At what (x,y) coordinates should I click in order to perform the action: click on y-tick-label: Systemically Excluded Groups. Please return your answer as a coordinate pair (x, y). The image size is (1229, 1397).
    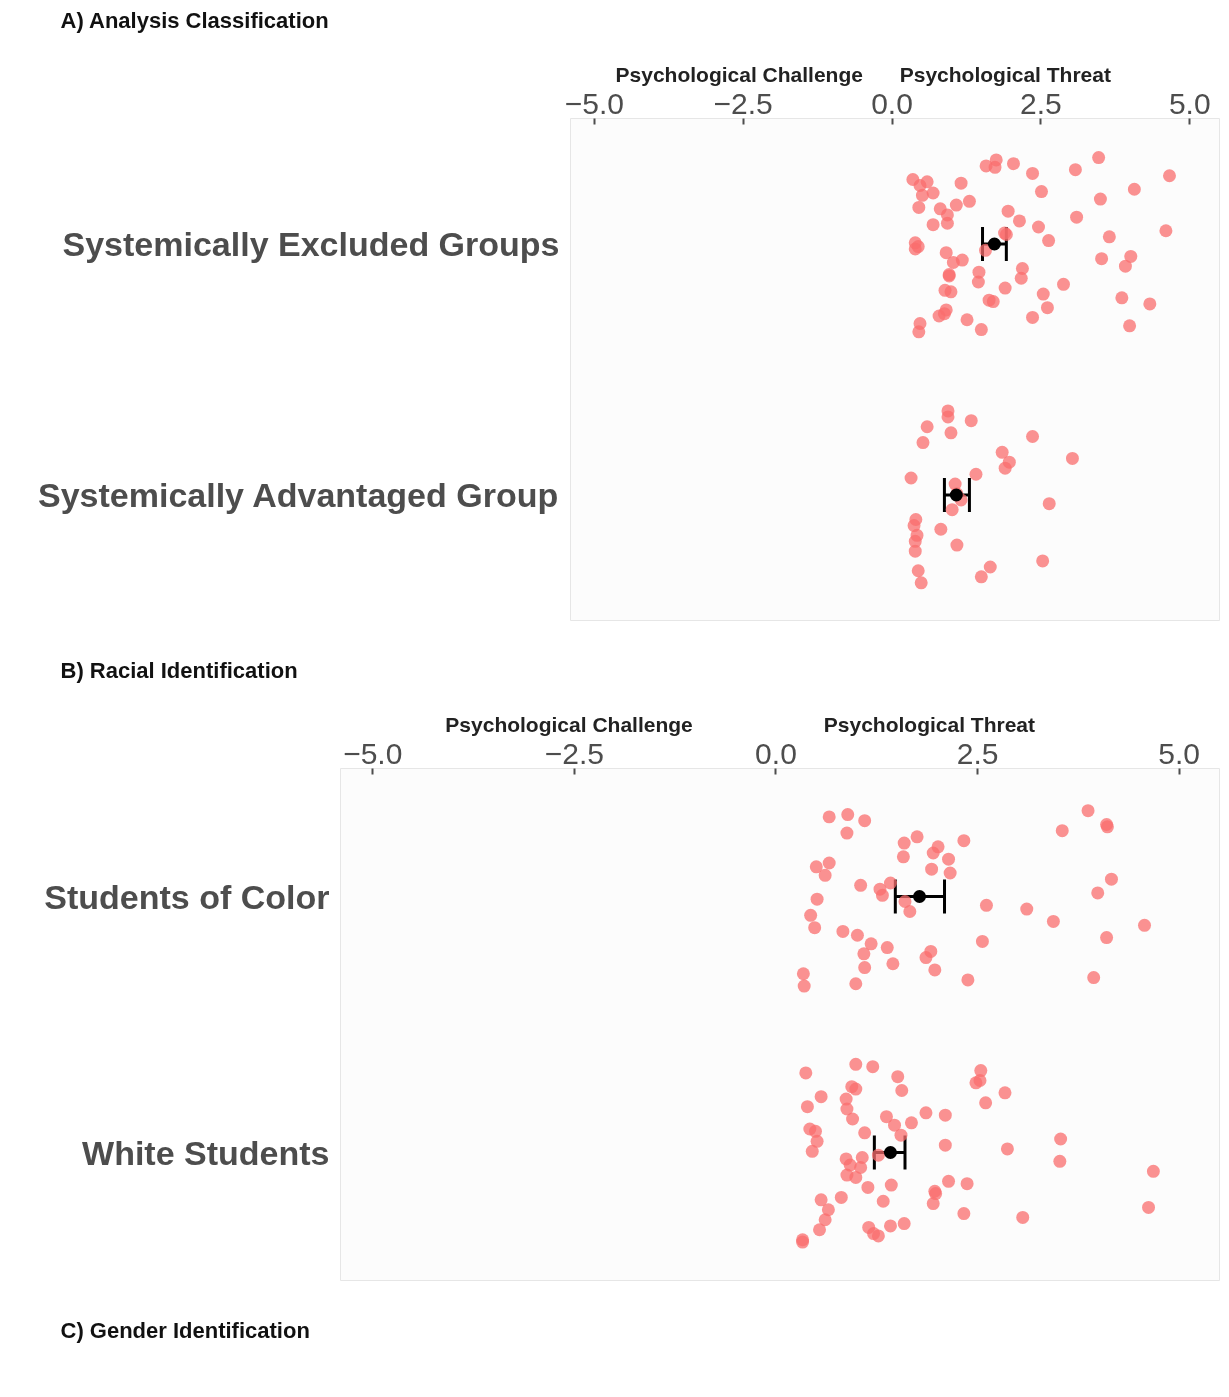
    Looking at the image, I should click on (311, 244).